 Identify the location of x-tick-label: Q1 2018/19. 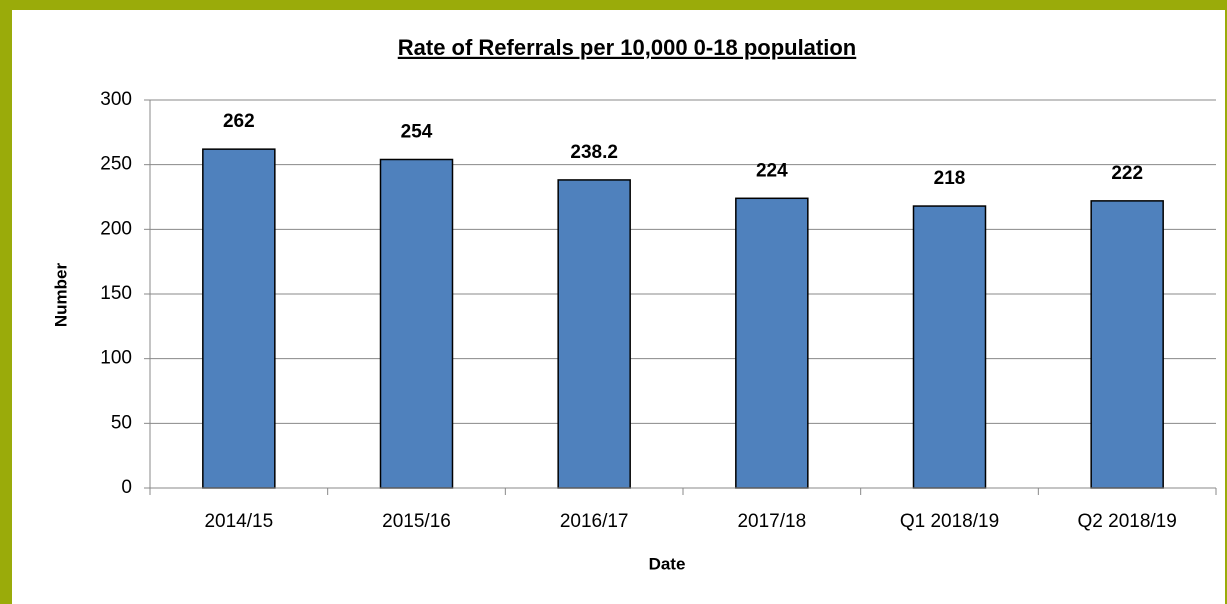
(949, 521).